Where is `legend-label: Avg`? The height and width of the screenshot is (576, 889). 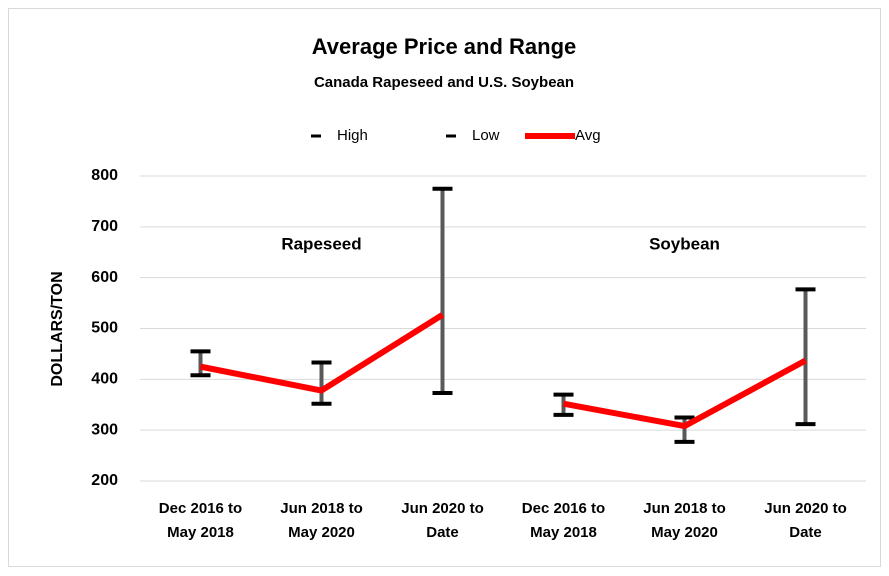 legend-label: Avg is located at coordinates (588, 135).